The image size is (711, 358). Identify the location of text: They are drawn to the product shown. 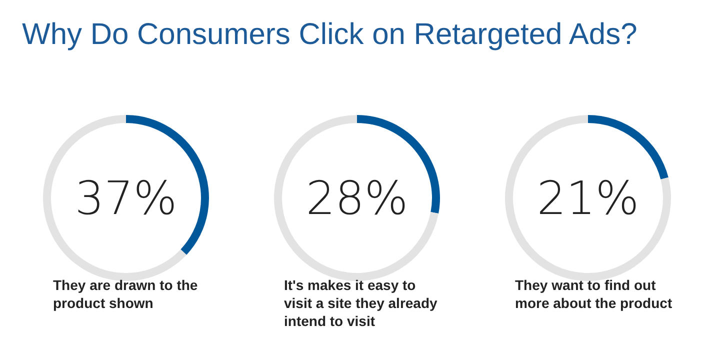
(125, 294).